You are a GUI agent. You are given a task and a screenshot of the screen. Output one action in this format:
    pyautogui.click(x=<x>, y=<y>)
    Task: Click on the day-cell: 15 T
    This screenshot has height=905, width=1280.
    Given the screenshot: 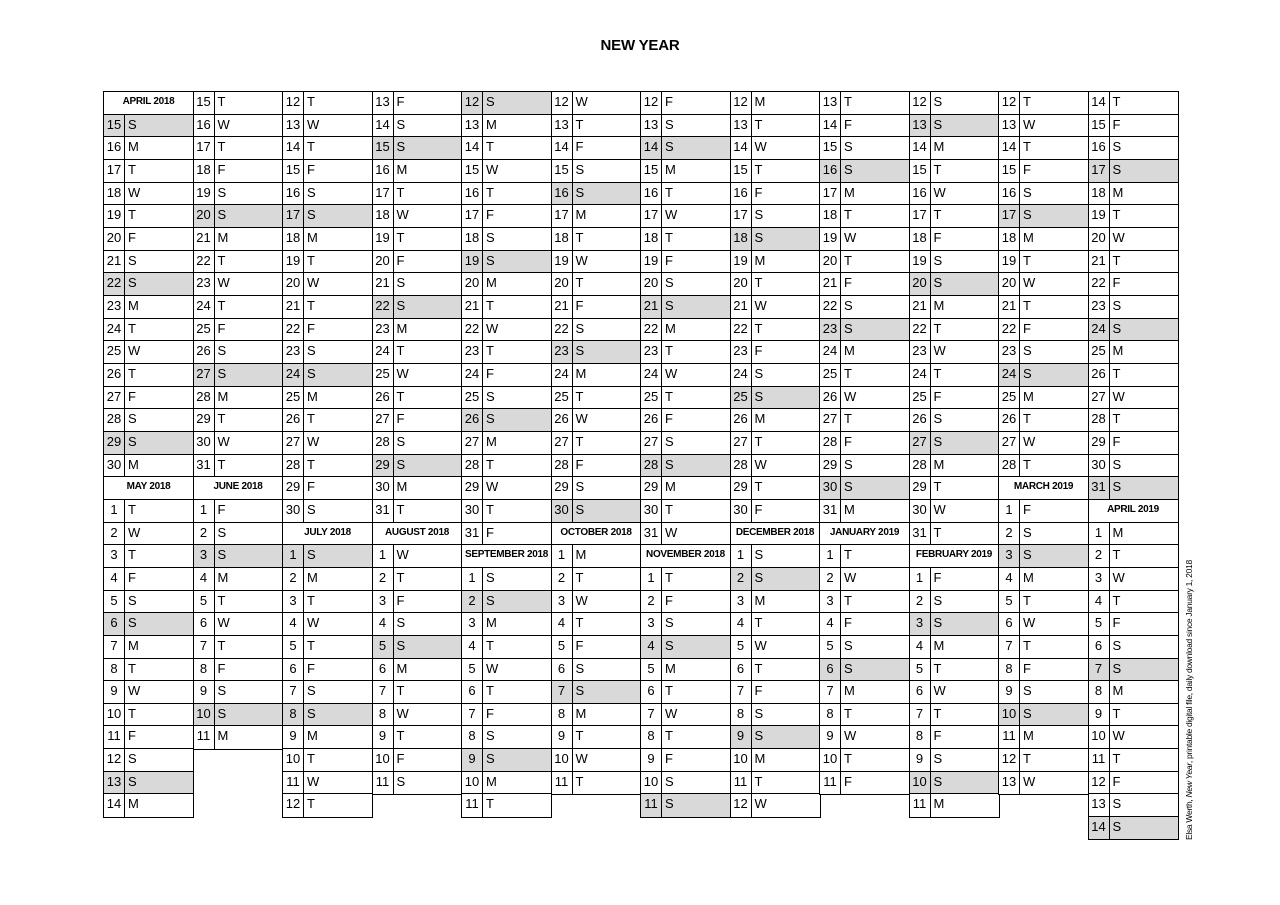 What is the action you would take?
    pyautogui.click(x=238, y=103)
    